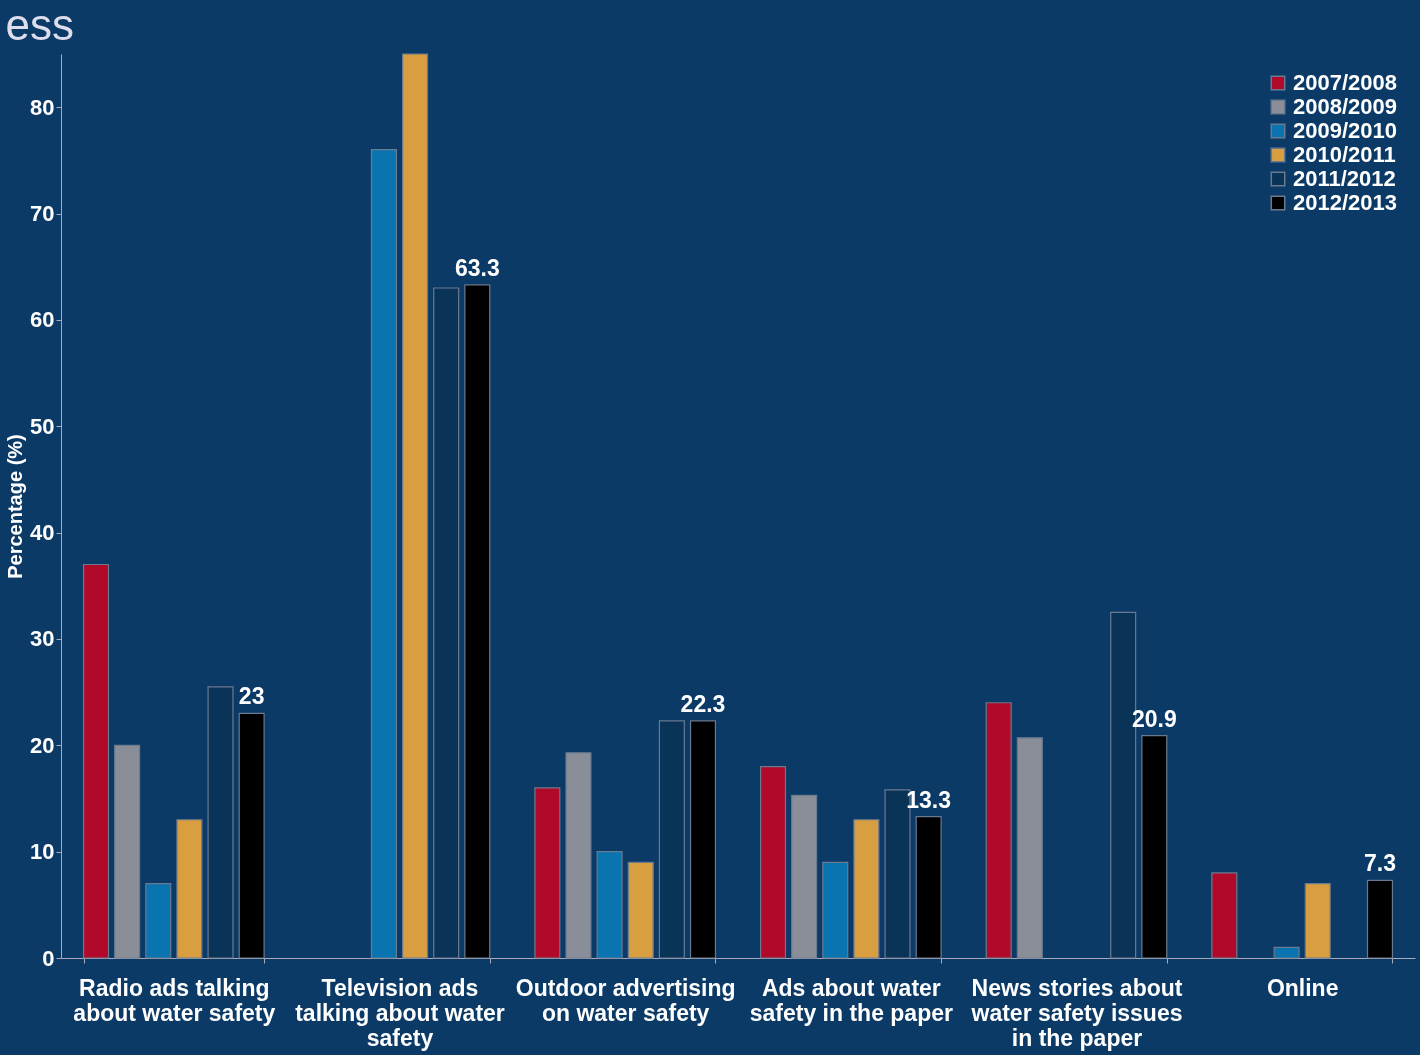  Describe the element at coordinates (477, 267) in the screenshot. I see `data-label: 63.3` at that location.